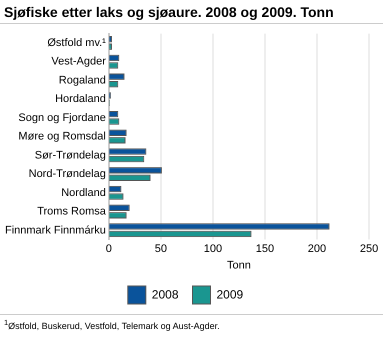 This screenshot has width=383, height=350. What do you see at coordinates (213, 249) in the screenshot?
I see `x-tick-label: 100` at bounding box center [213, 249].